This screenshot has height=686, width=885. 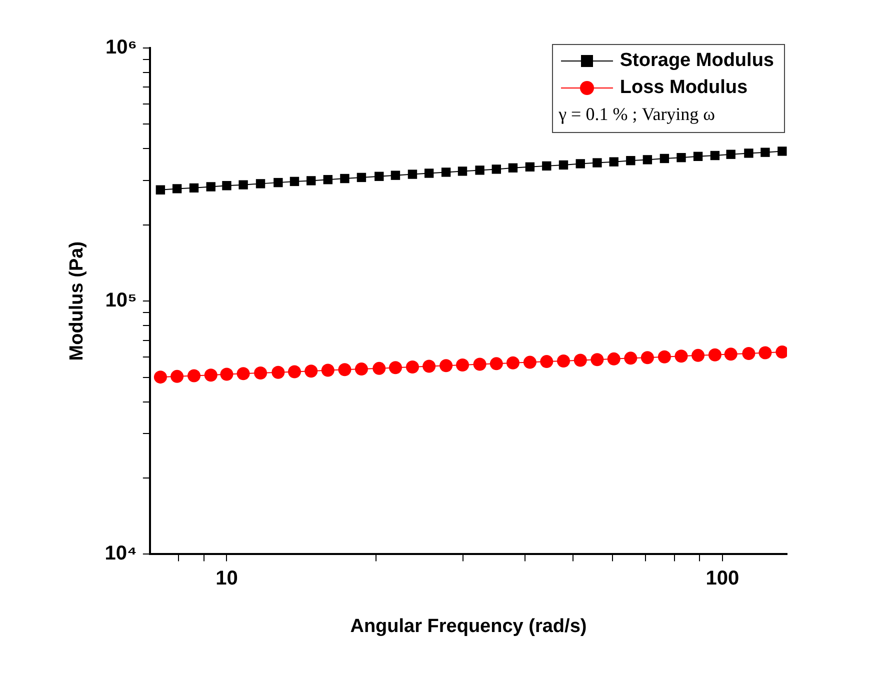 What do you see at coordinates (227, 579) in the screenshot?
I see `x-tick-label: 10` at bounding box center [227, 579].